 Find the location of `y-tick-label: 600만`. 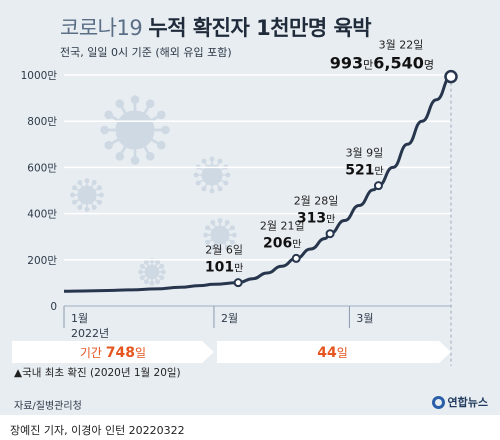

y-tick-label: 600만 is located at coordinates (42, 168).